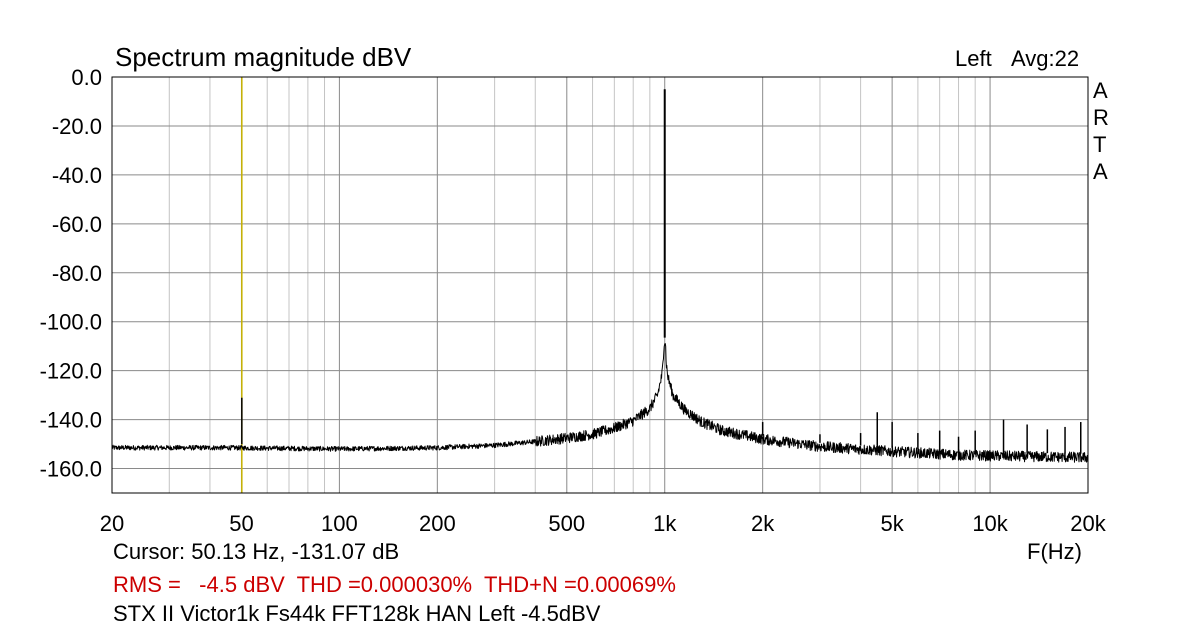 Image resolution: width=1200 pixels, height=632 pixels. Describe the element at coordinates (263, 57) in the screenshot. I see `chart-title: Spectrum magnitude dBV` at that location.